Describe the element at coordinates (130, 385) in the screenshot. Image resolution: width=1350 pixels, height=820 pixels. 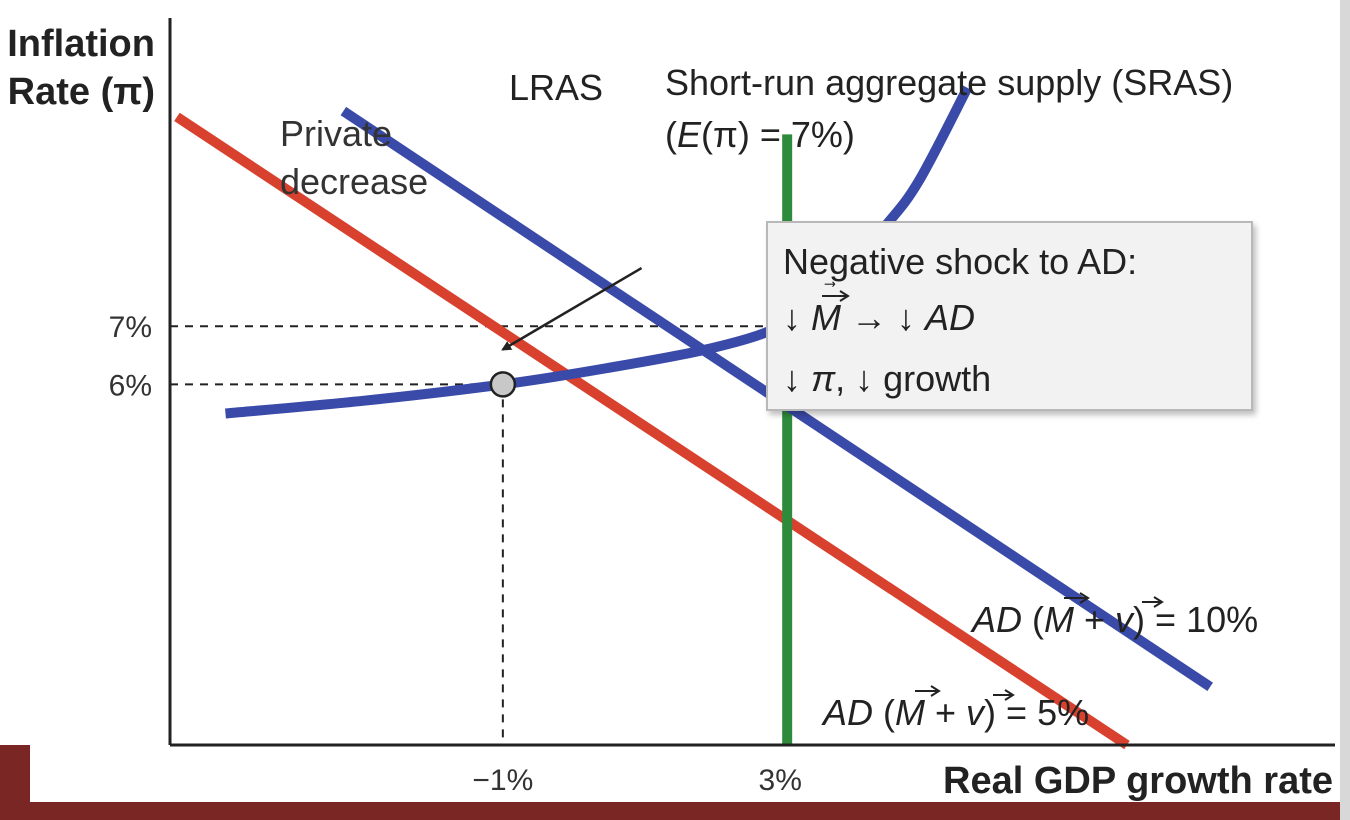
I see `y-tick-label-1: 6%` at that location.